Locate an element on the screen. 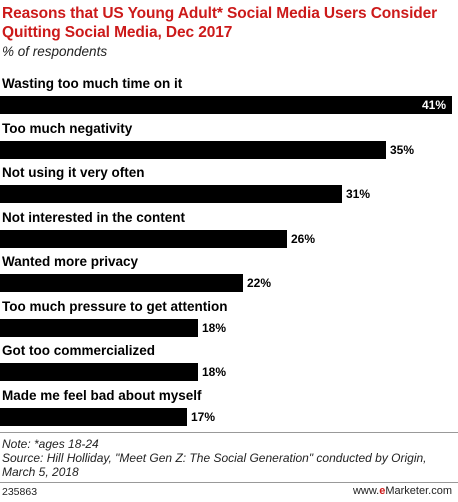 The width and height of the screenshot is (458, 502). bar-row: Got too commercialized 18% is located at coordinates (229, 365).